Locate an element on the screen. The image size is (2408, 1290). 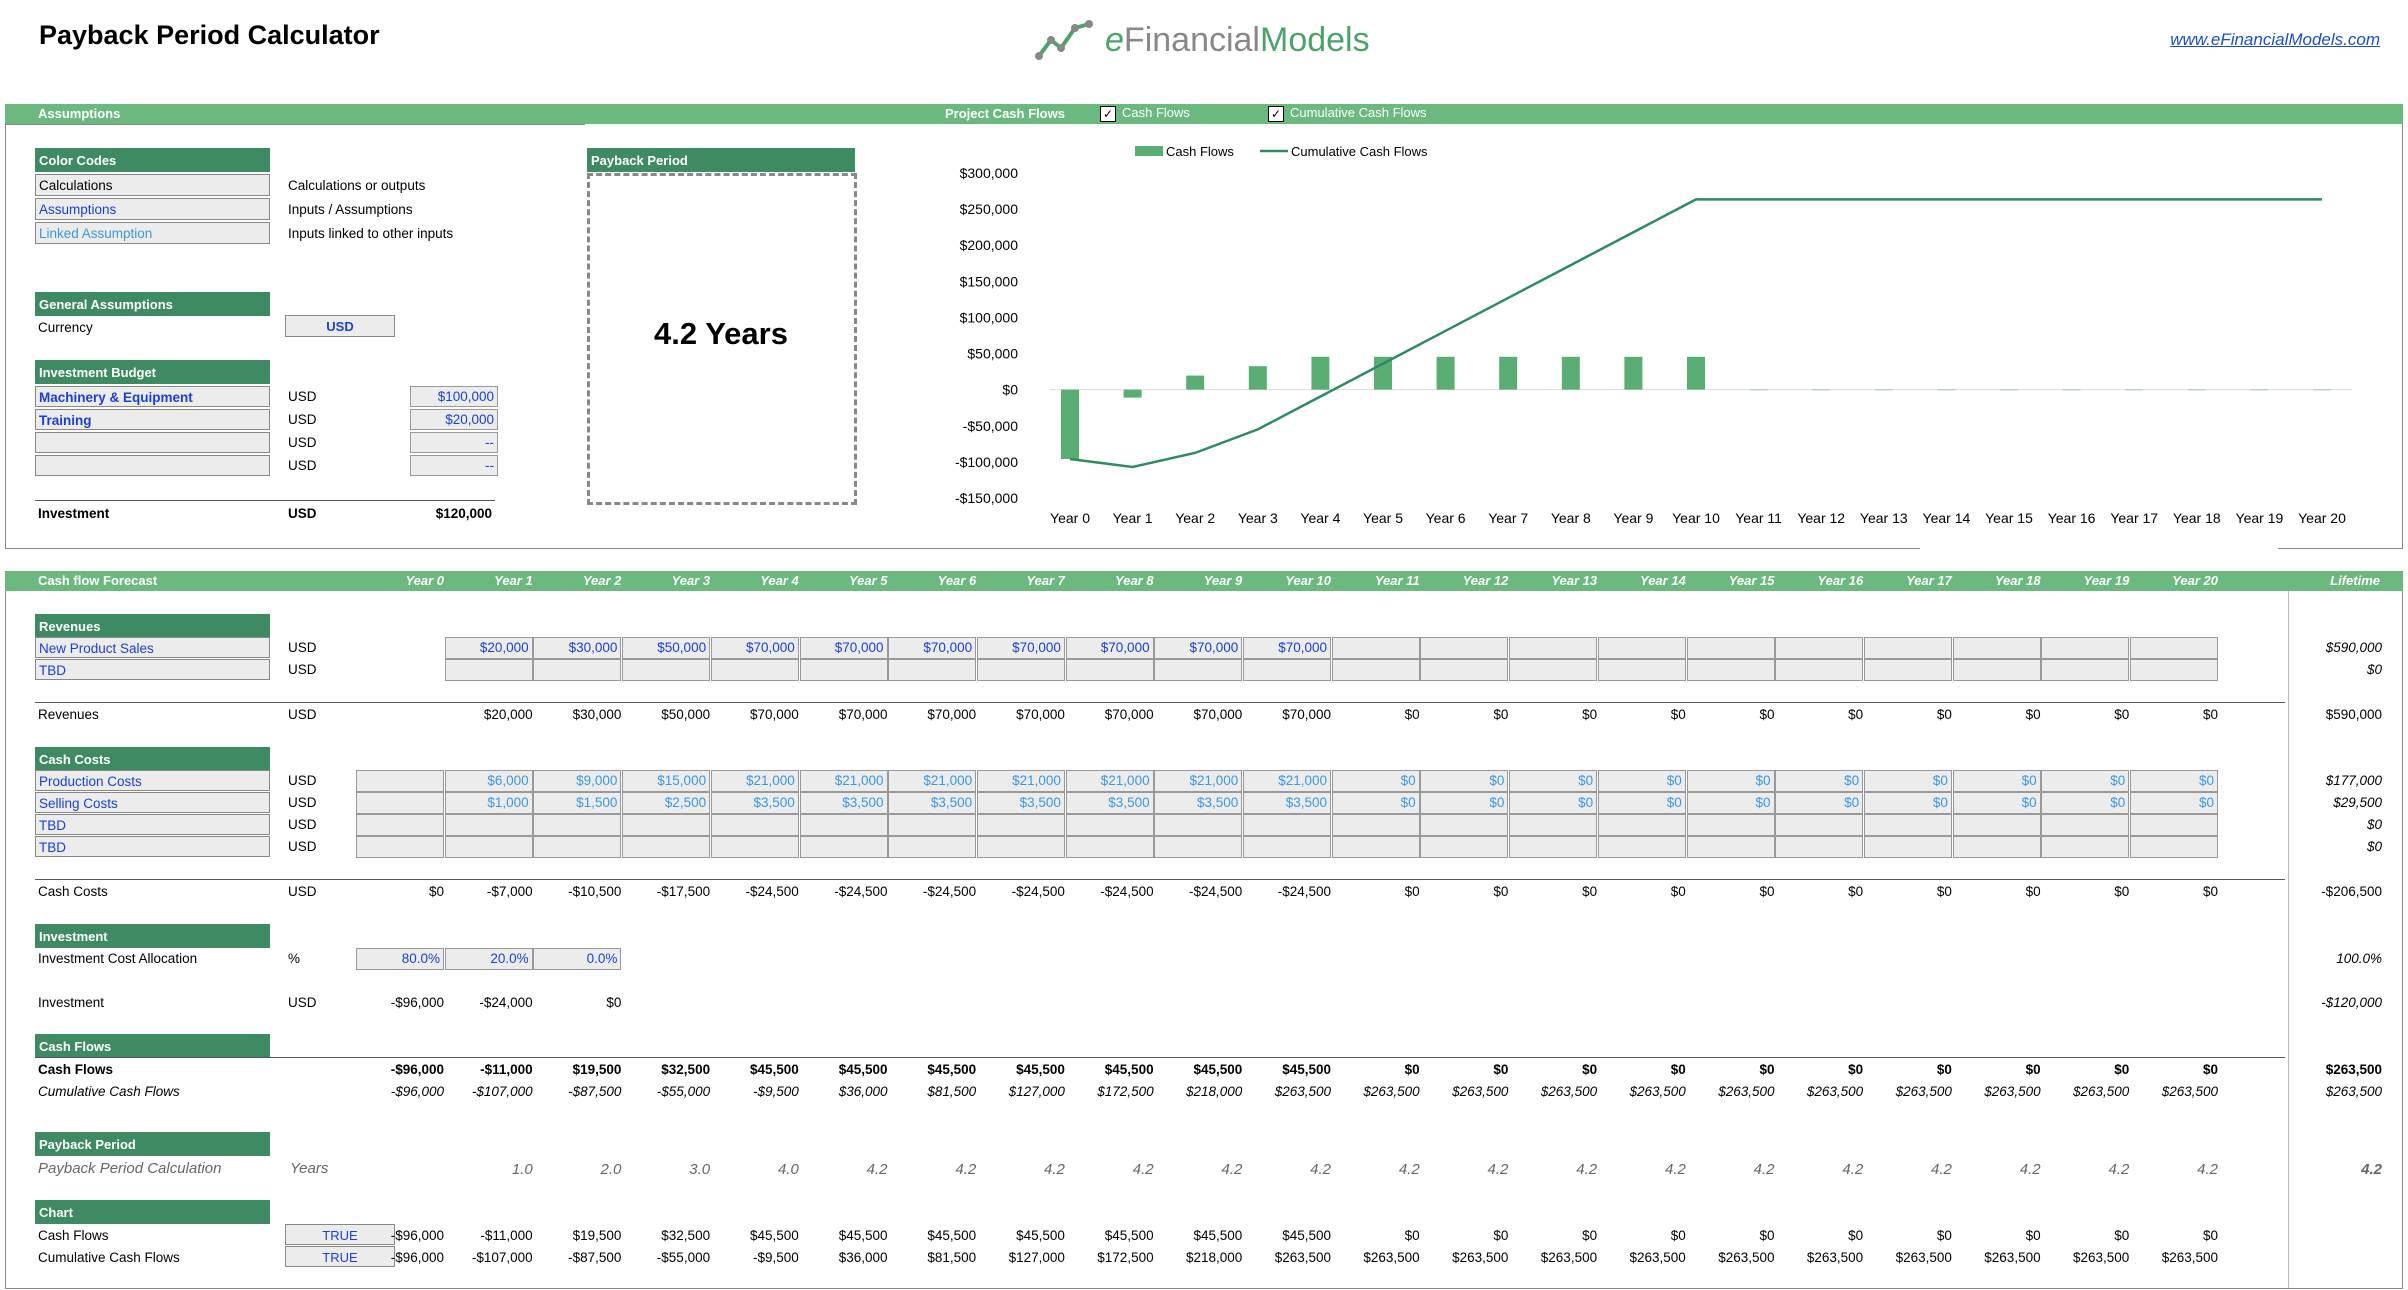
cost-item-name: TBD is located at coordinates (152, 846).